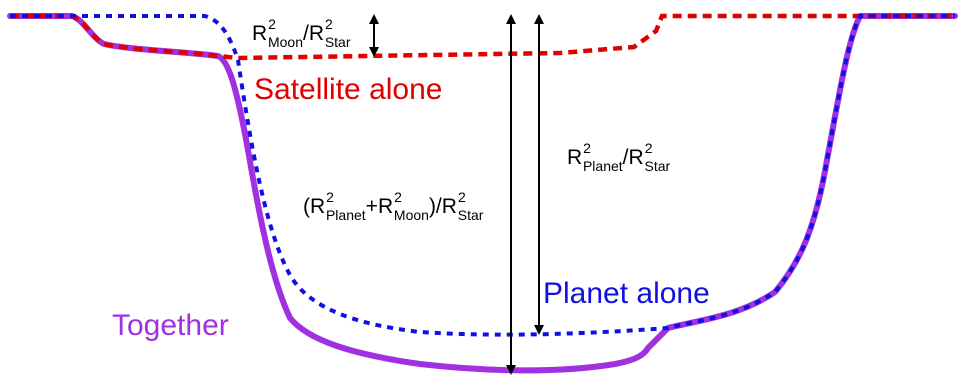 The image size is (960, 377). What do you see at coordinates (393, 206) in the screenshot?
I see `combined-depth-formula: (R2 Planet+R2 Moon)/R2 Star` at bounding box center [393, 206].